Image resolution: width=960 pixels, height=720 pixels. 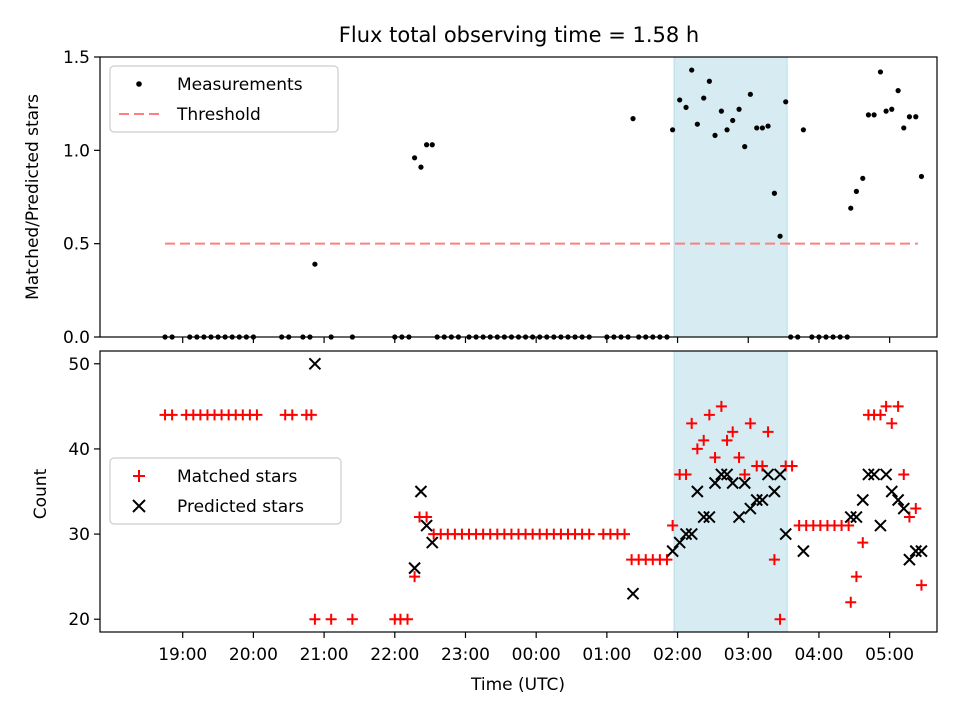 What do you see at coordinates (889, 655) in the screenshot?
I see `x-tick-label: 05:00` at bounding box center [889, 655].